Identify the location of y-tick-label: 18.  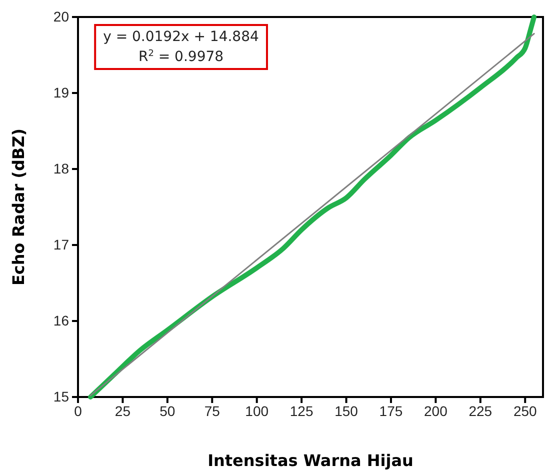
(61, 168).